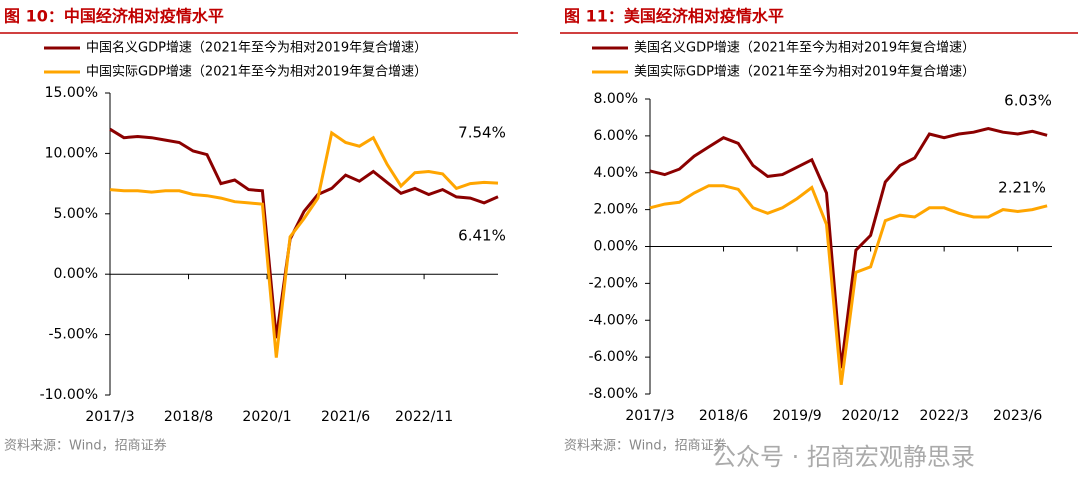 The image size is (1080, 499). What do you see at coordinates (613, 320) in the screenshot?
I see `y-tick-label: -4.00%` at bounding box center [613, 320].